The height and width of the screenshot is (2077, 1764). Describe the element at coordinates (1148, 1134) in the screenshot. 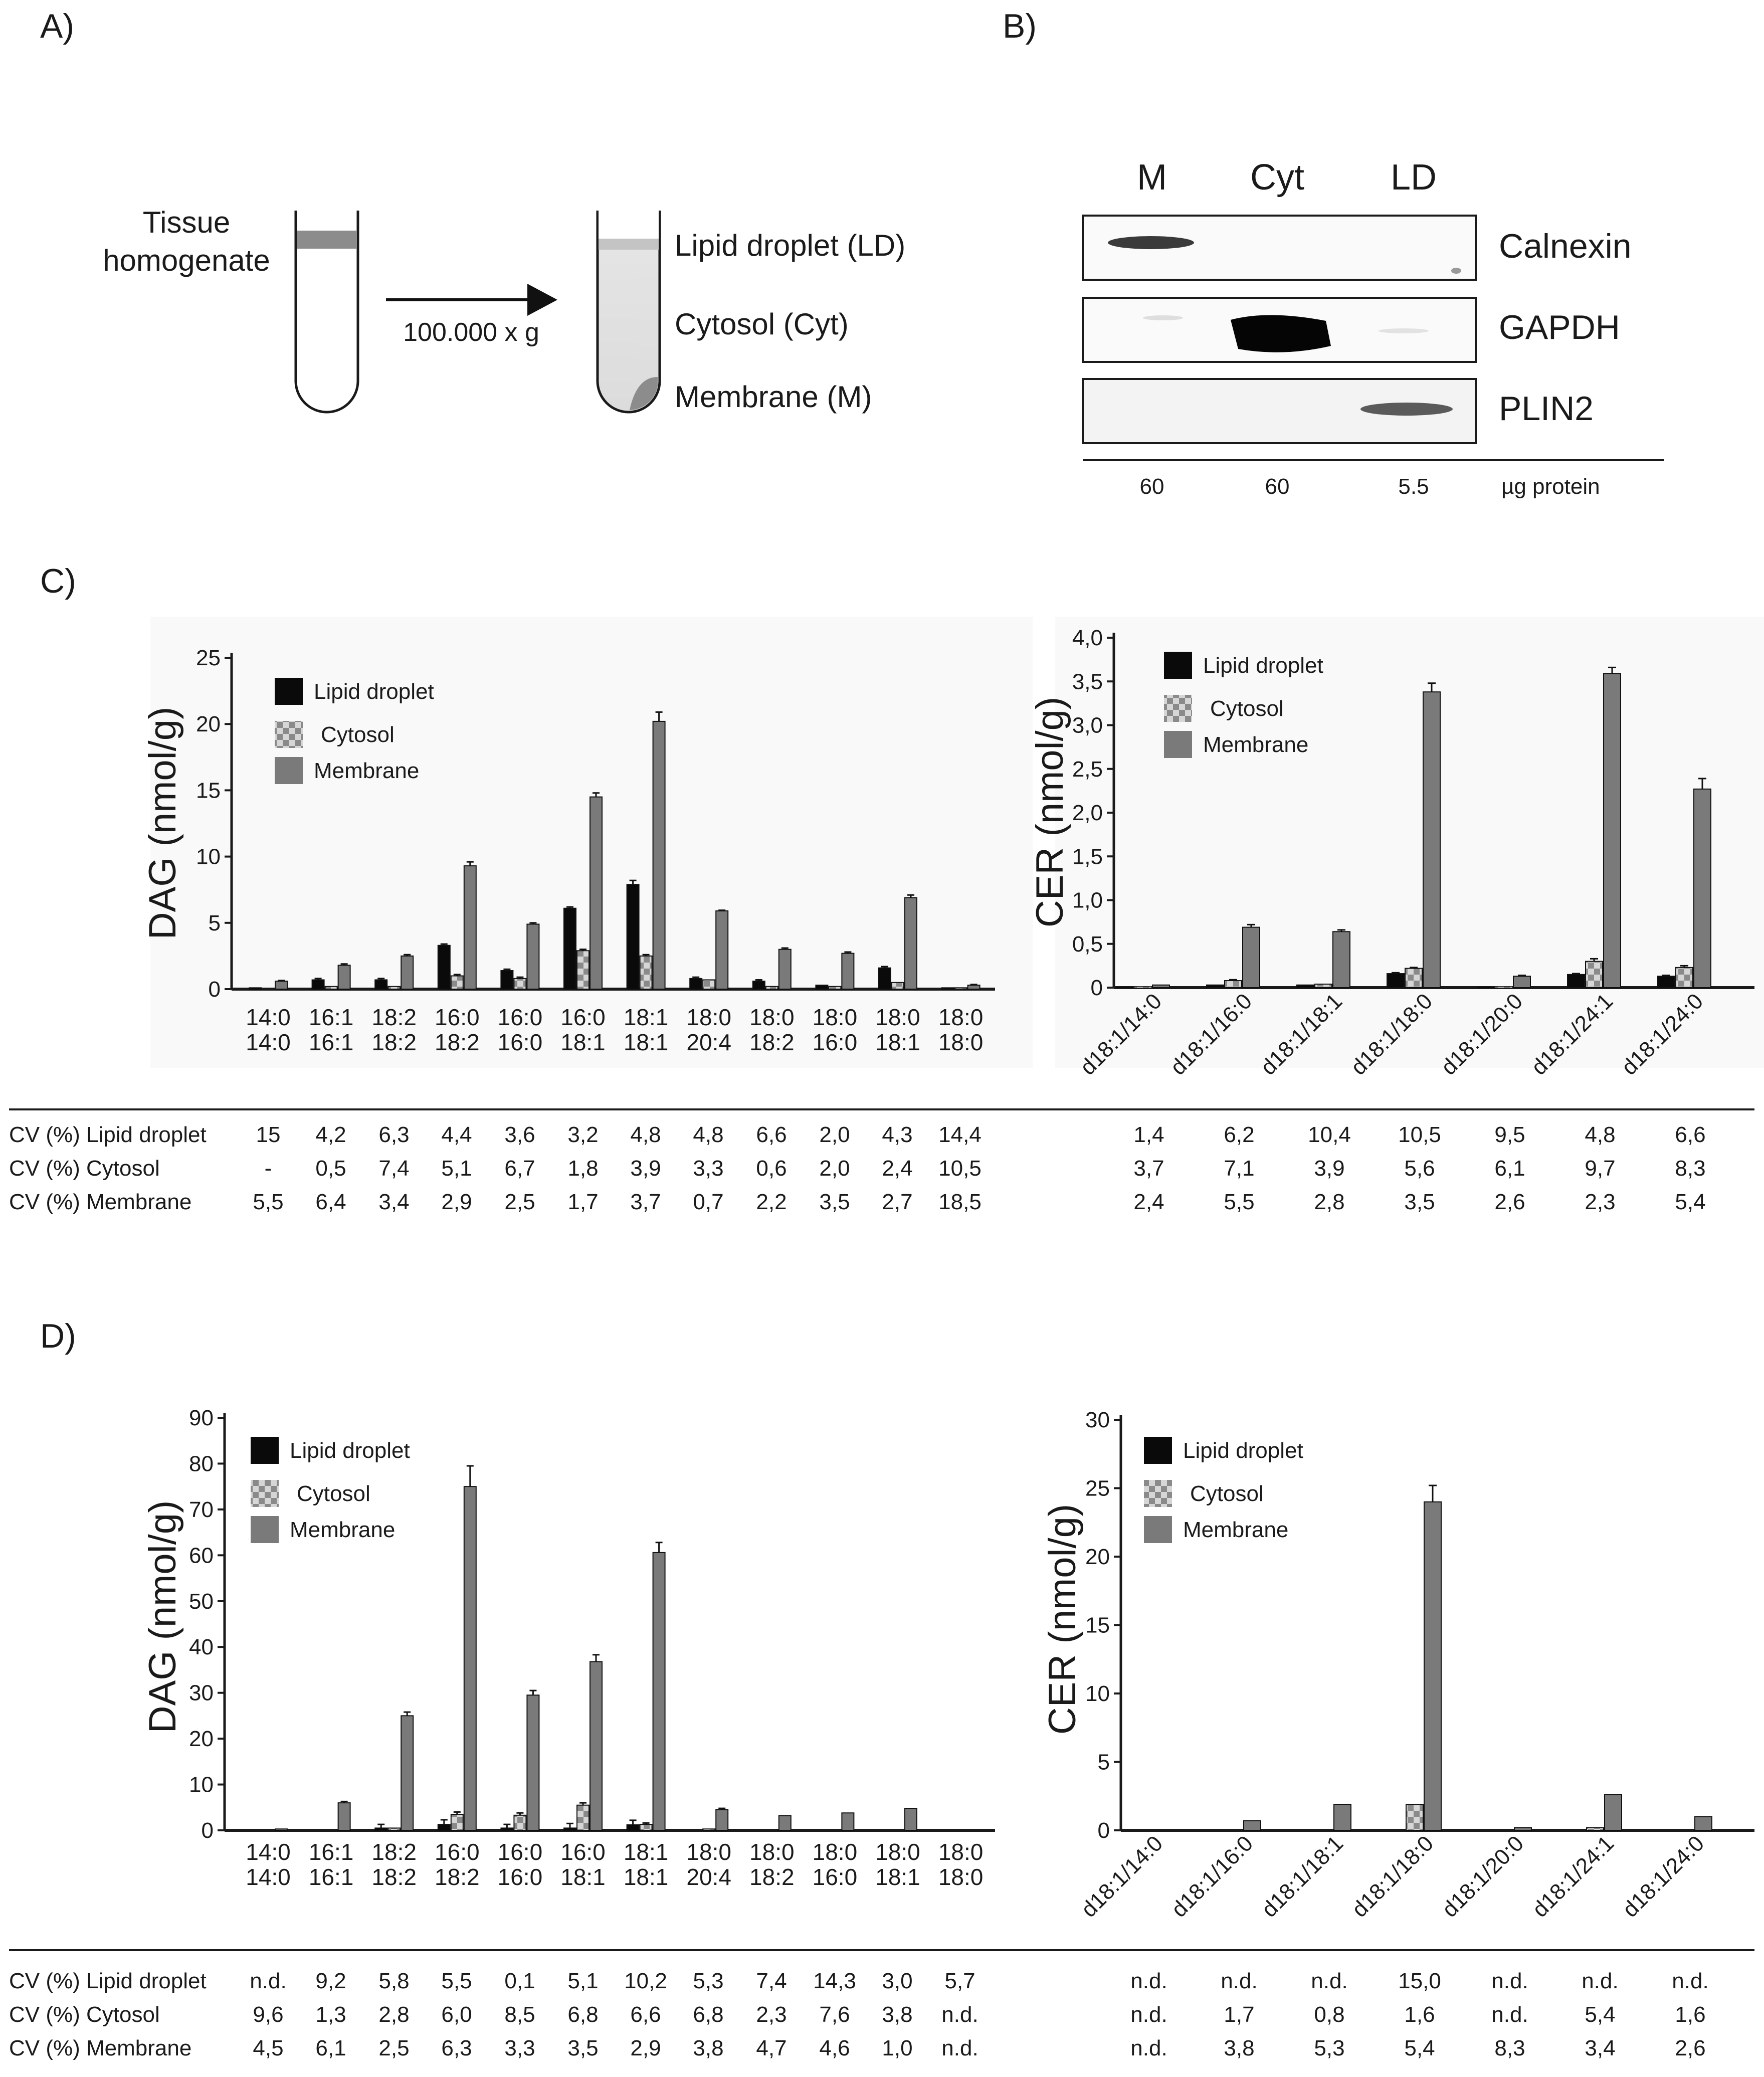

I see `cv-value: 1,4` at that location.